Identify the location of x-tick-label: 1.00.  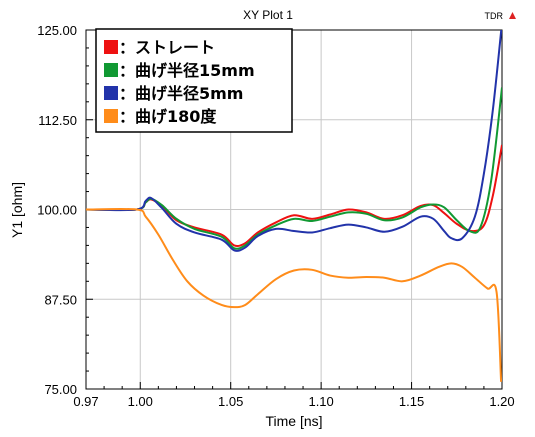
(140, 401).